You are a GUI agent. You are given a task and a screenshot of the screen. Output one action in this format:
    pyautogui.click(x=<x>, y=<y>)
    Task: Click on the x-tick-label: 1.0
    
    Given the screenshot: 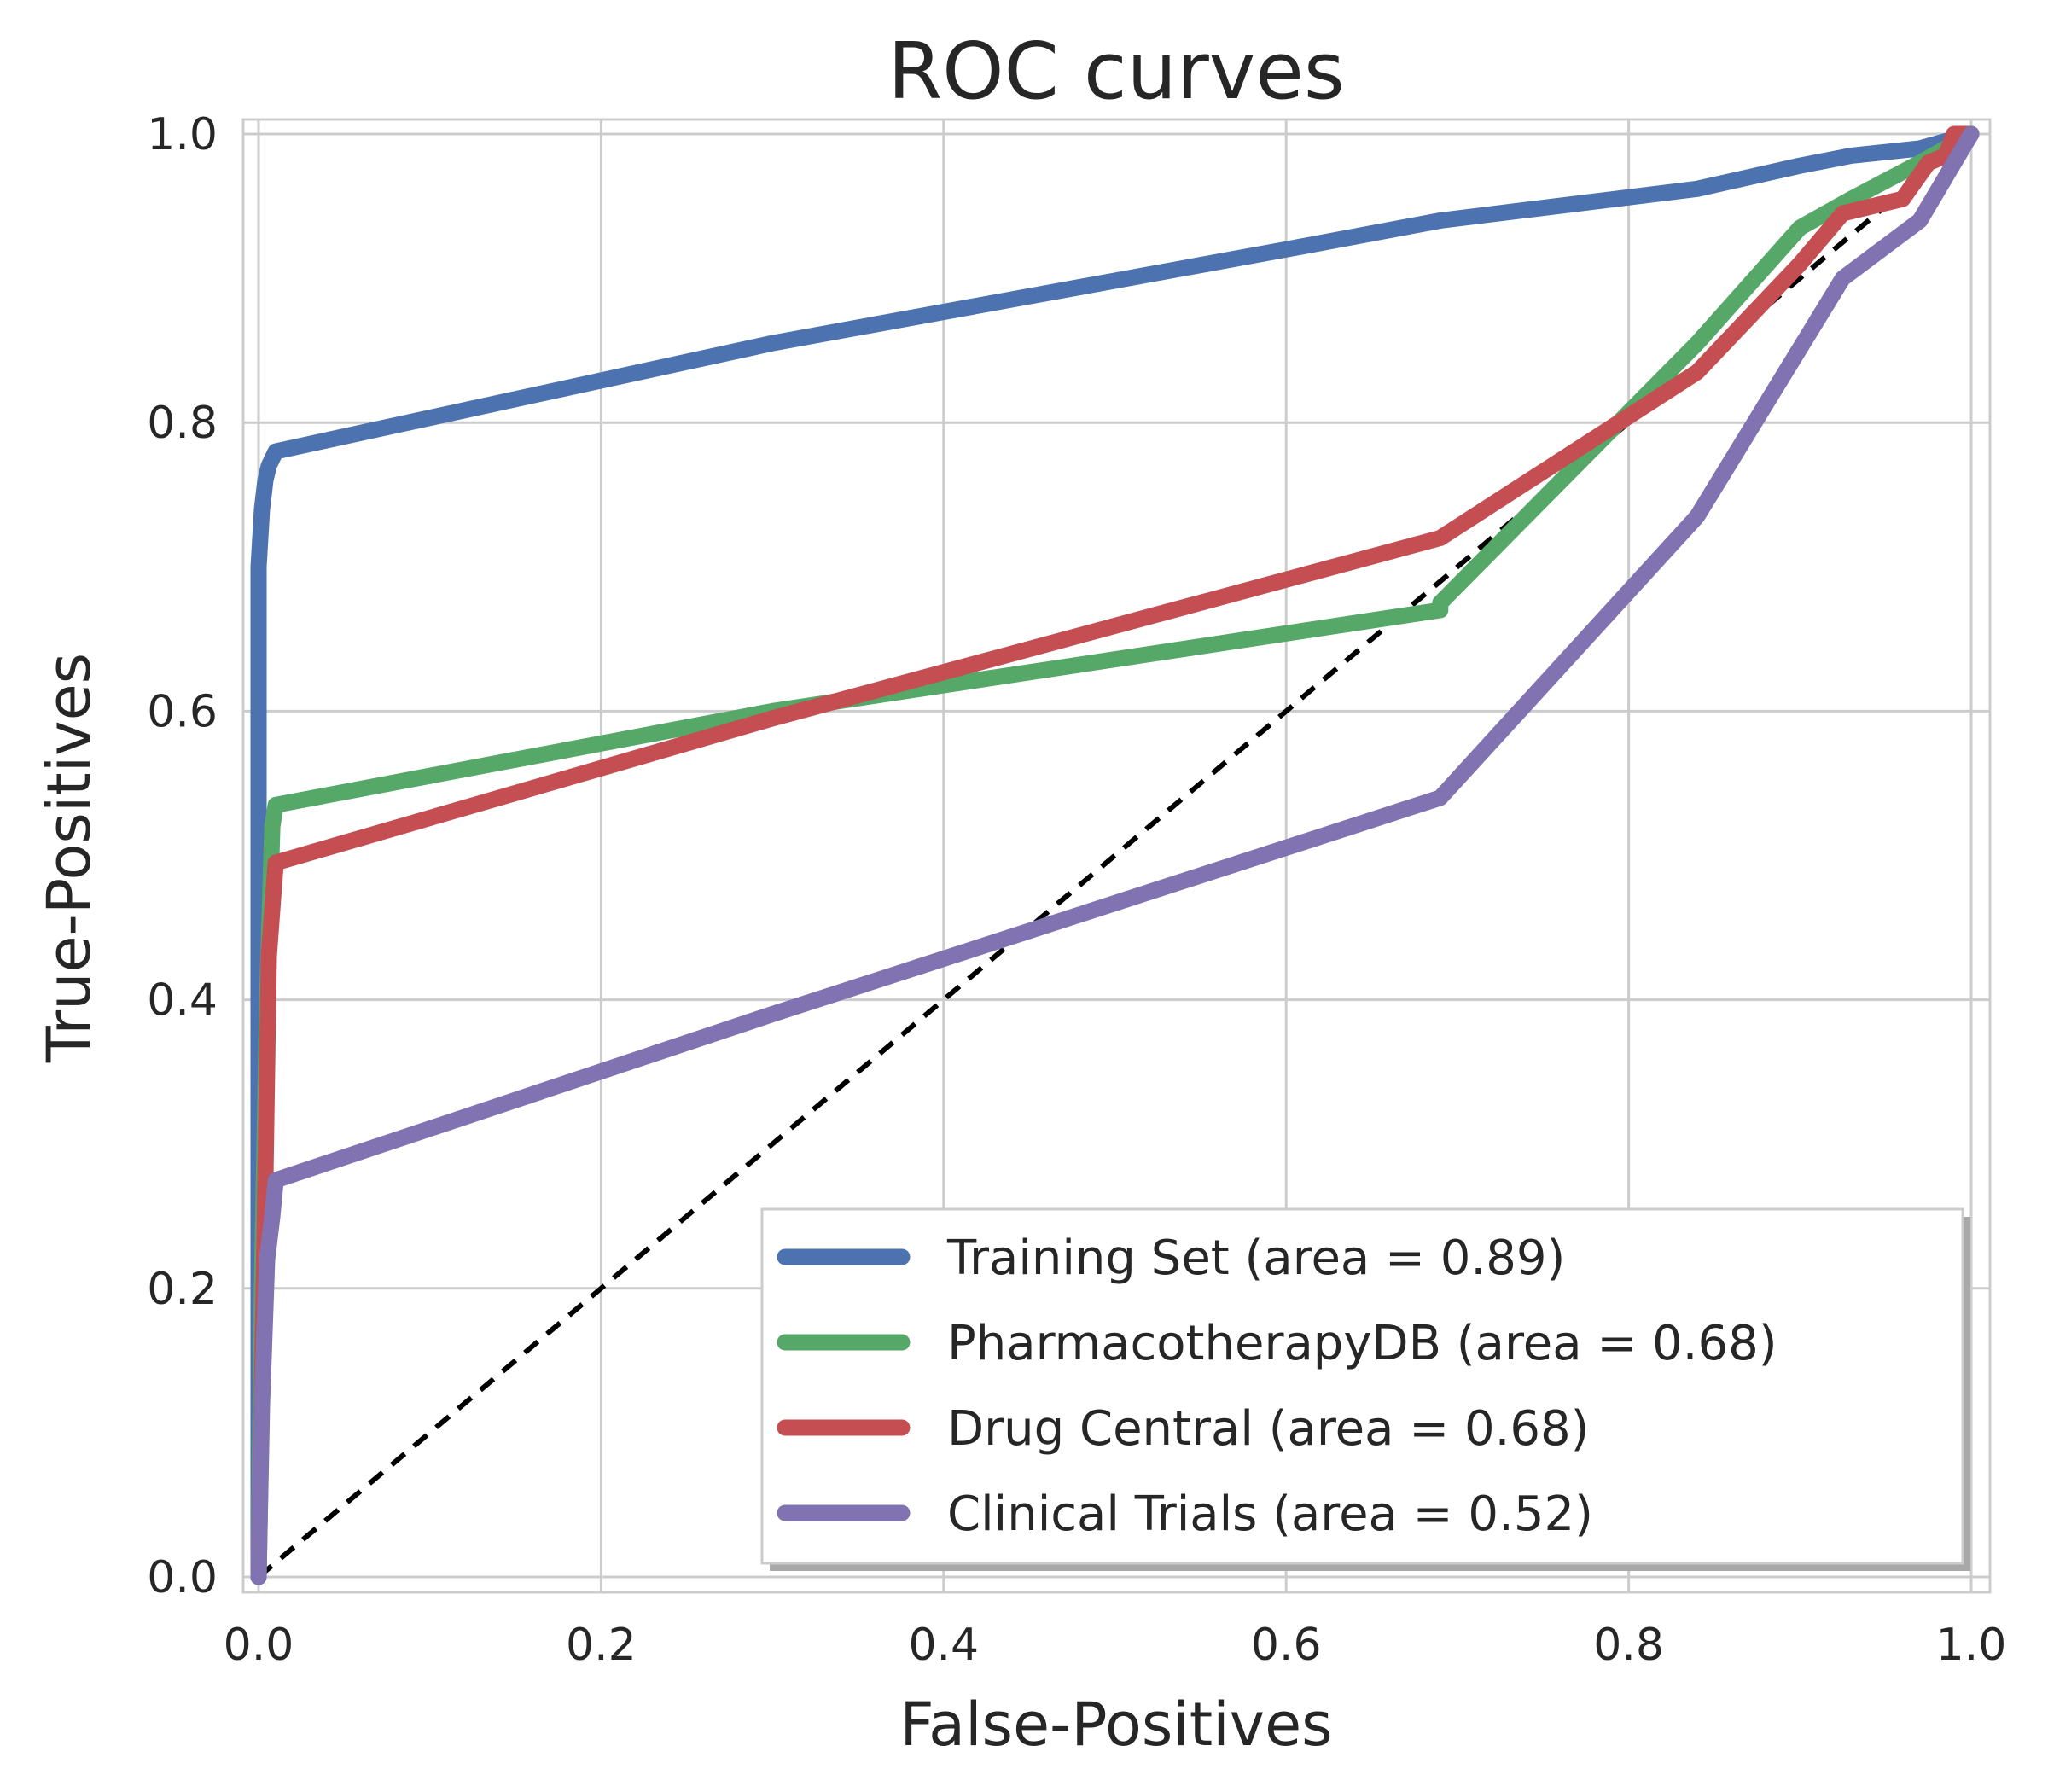 What is the action you would take?
    pyautogui.click(x=1972, y=1645)
    